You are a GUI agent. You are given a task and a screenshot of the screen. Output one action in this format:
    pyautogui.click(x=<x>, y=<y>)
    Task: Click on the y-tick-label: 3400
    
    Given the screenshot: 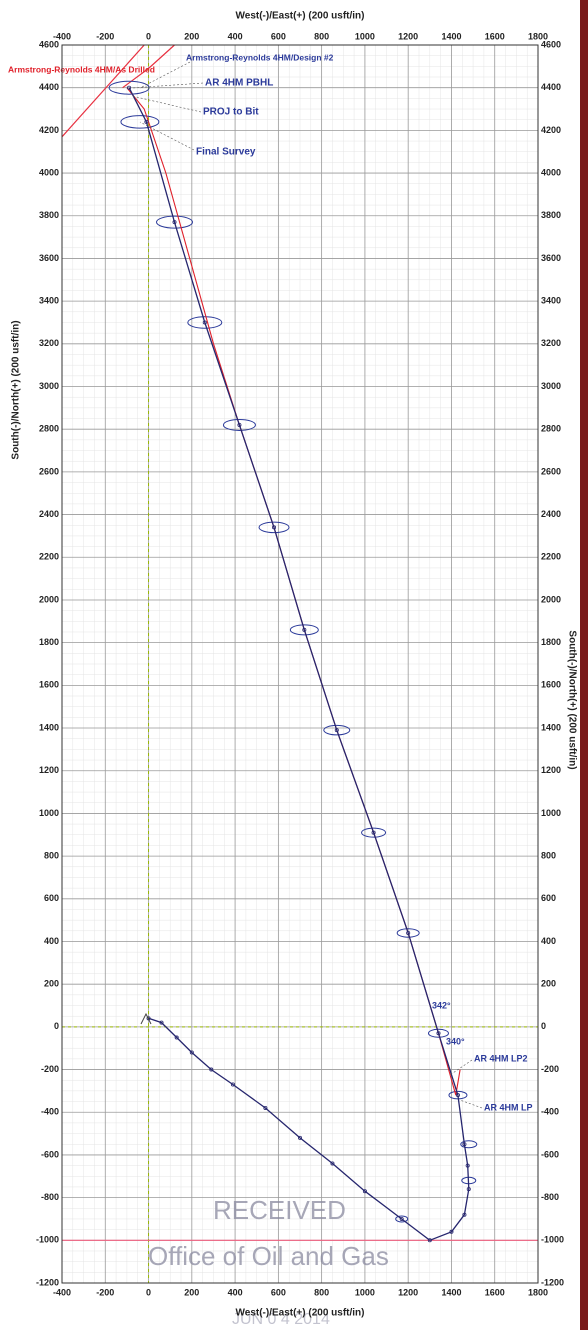 What is the action you would take?
    pyautogui.click(x=551, y=301)
    